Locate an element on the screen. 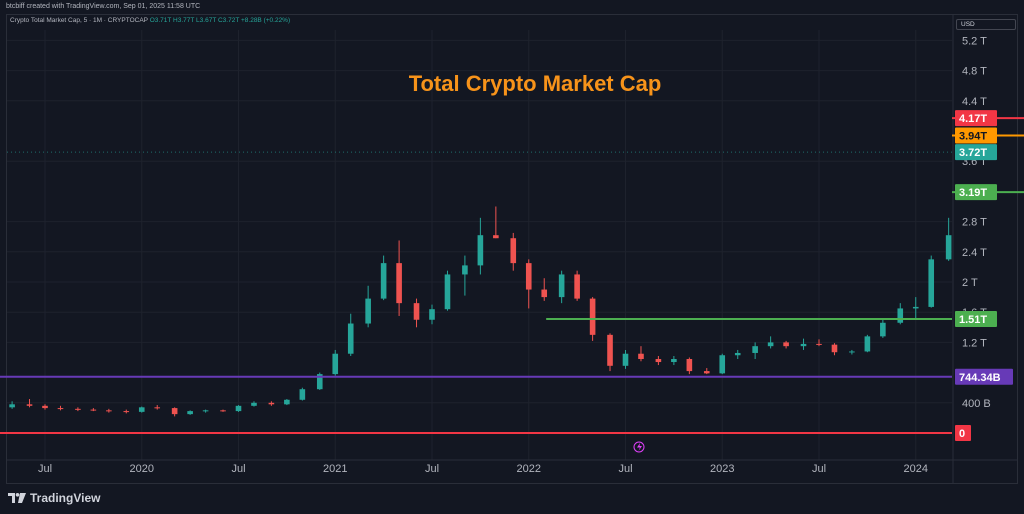 The height and width of the screenshot is (514, 1024). price-axis-tick-label: 4.8 T is located at coordinates (974, 72).